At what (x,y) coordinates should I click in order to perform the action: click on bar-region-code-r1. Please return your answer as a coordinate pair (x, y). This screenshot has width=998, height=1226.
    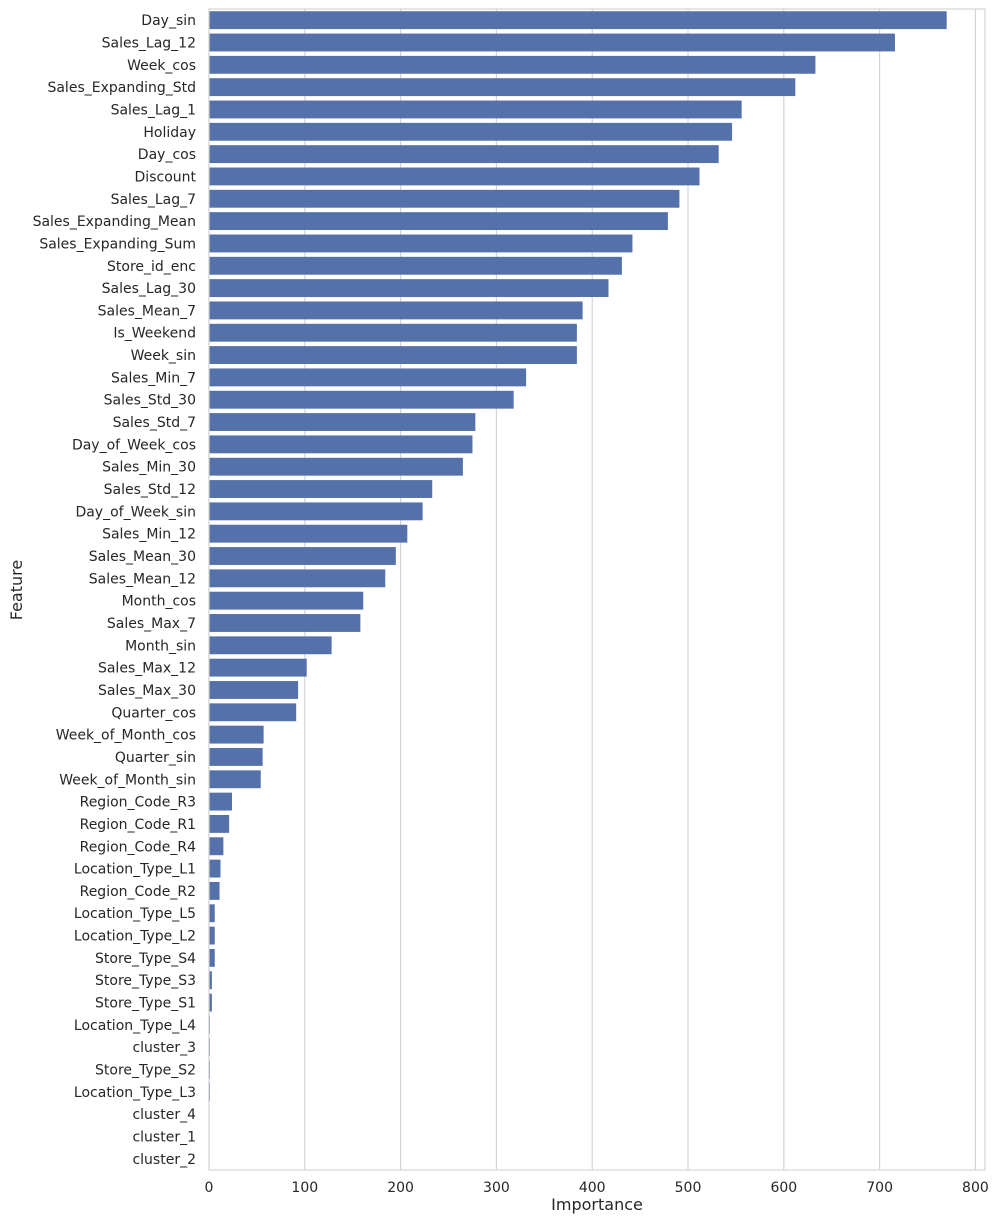
    Looking at the image, I should click on (219, 824).